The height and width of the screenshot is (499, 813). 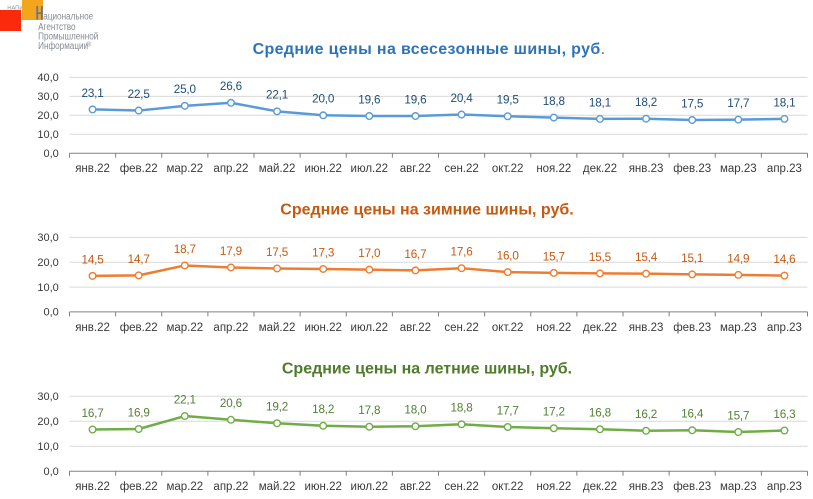 I want to click on svg-text: 25,0, so click(x=185, y=89).